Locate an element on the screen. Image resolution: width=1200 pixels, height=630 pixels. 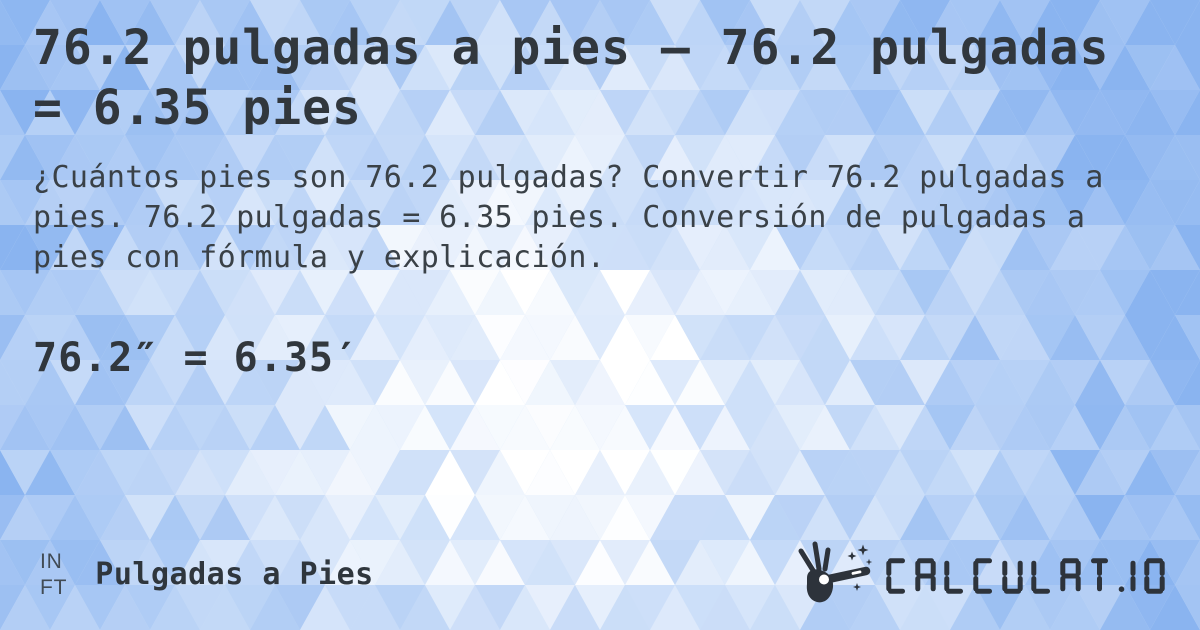
category-label: Pulgadas a Pies is located at coordinates (234, 574).